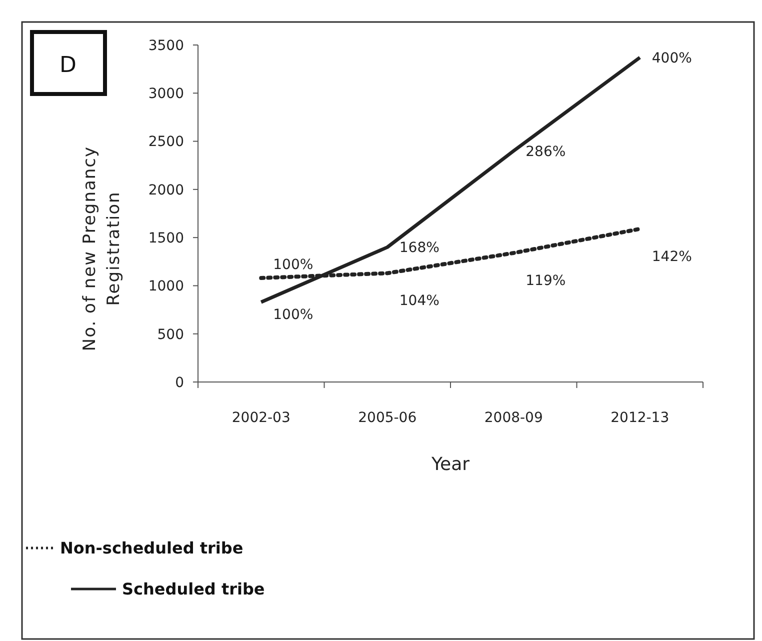 Image resolution: width=762 pixels, height=641 pixels. What do you see at coordinates (68, 65) in the screenshot?
I see `text: D` at bounding box center [68, 65].